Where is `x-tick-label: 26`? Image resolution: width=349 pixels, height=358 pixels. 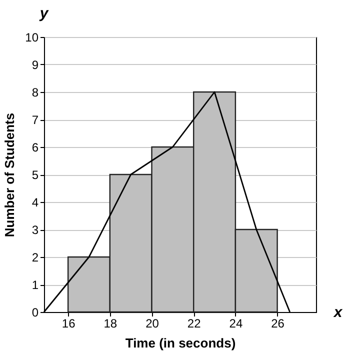 x-tick-label: 26 is located at coordinates (278, 323).